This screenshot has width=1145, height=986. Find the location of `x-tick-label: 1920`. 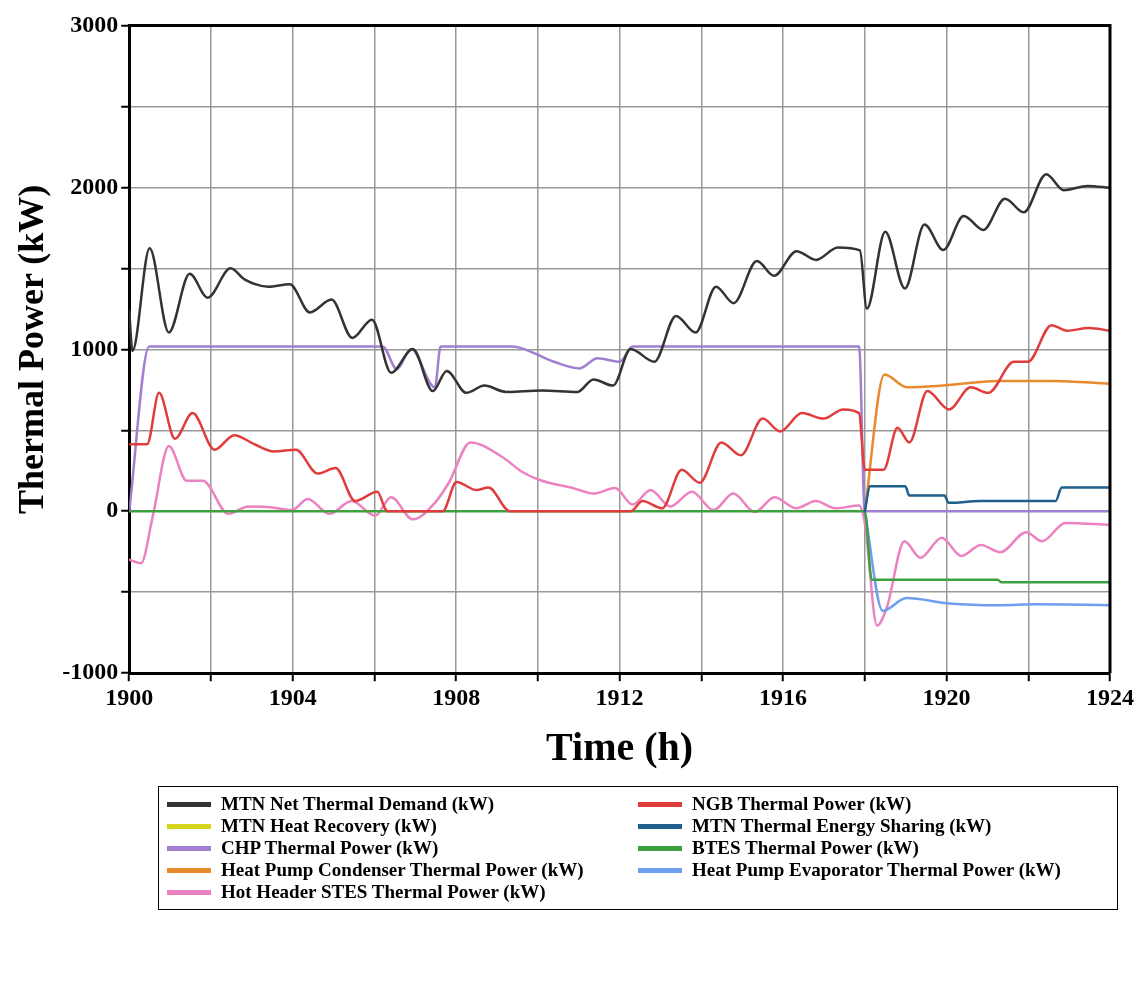

x-tick-label: 1920 is located at coordinates (946, 696).